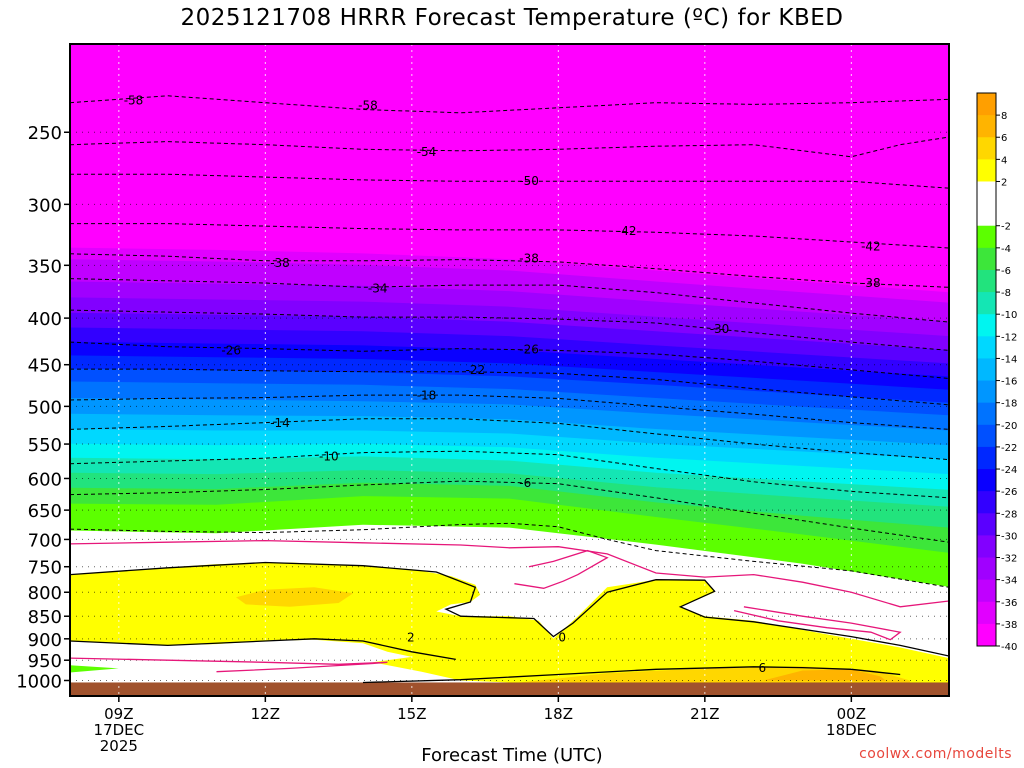 The height and width of the screenshot is (768, 1024). What do you see at coordinates (1009, 492) in the screenshot?
I see `colorbar-label-17: -26` at bounding box center [1009, 492].